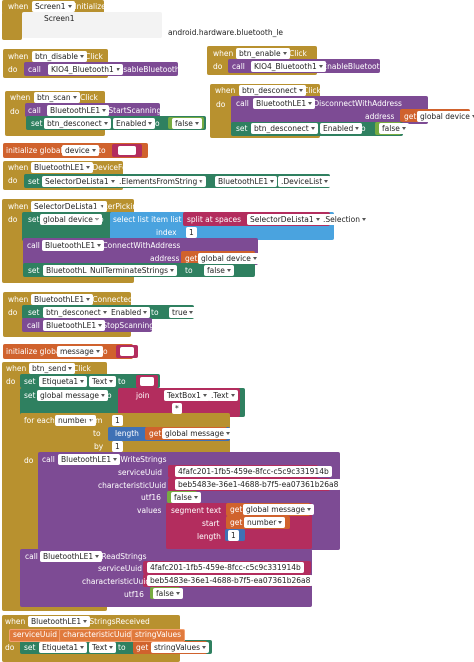  What do you see at coordinates (115, 167) in the screenshot?
I see `block-label: .DeviceFound` at bounding box center [115, 167].